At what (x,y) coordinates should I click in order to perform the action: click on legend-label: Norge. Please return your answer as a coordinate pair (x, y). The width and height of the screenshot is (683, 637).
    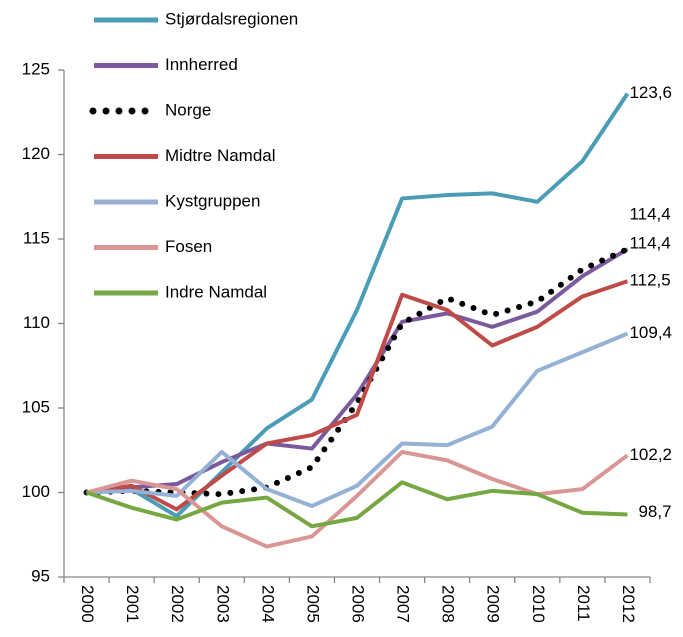
    Looking at the image, I should click on (188, 109).